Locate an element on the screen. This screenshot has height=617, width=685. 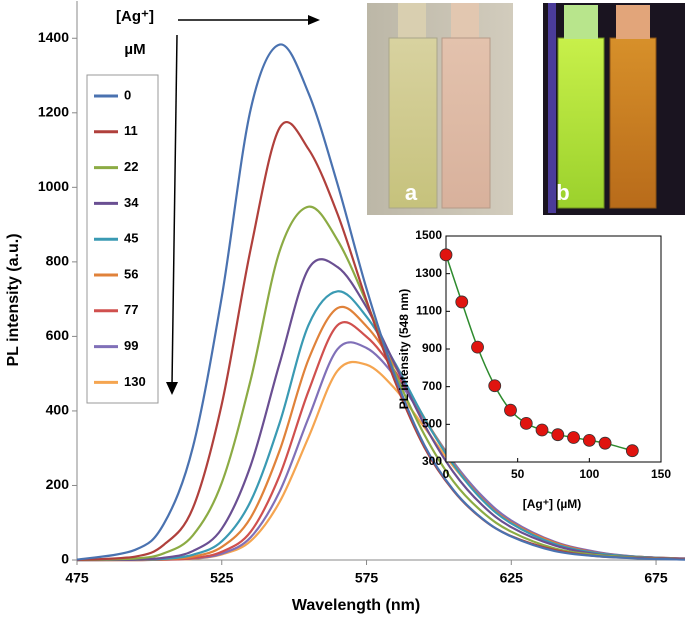
inset-x-tick-label: 100 is located at coordinates (589, 474).